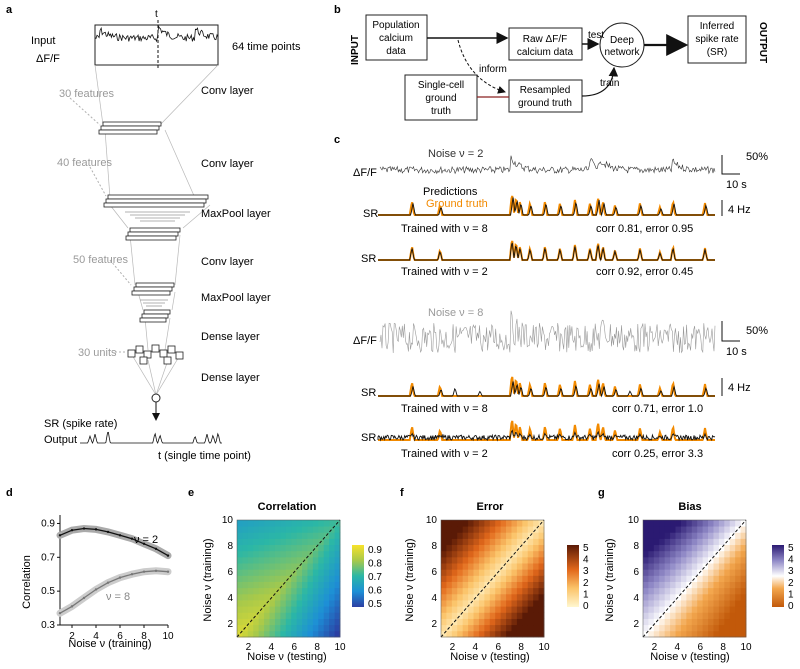 This screenshot has height=669, width=800. What do you see at coordinates (586, 606) in the screenshot?
I see `colorbar-tick-label: 0` at bounding box center [586, 606].